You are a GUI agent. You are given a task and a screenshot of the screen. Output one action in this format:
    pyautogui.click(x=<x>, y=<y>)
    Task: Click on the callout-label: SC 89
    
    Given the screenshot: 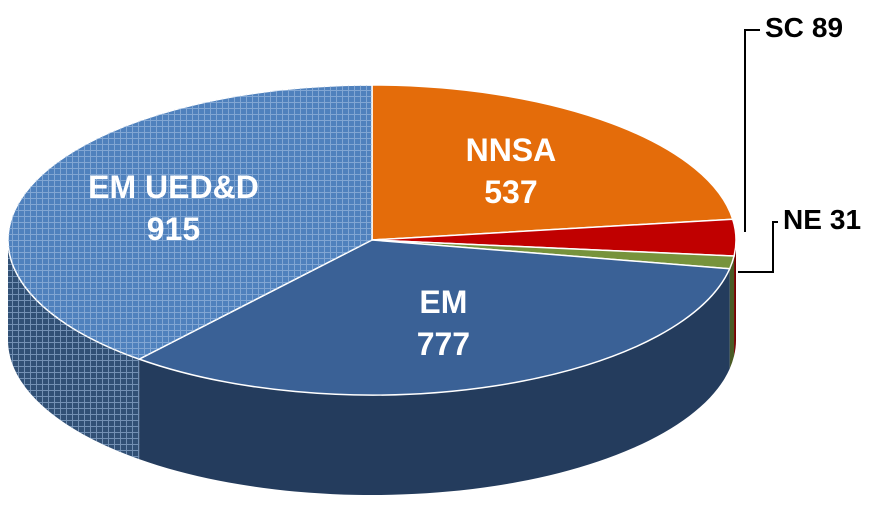 What is the action you would take?
    pyautogui.click(x=804, y=27)
    